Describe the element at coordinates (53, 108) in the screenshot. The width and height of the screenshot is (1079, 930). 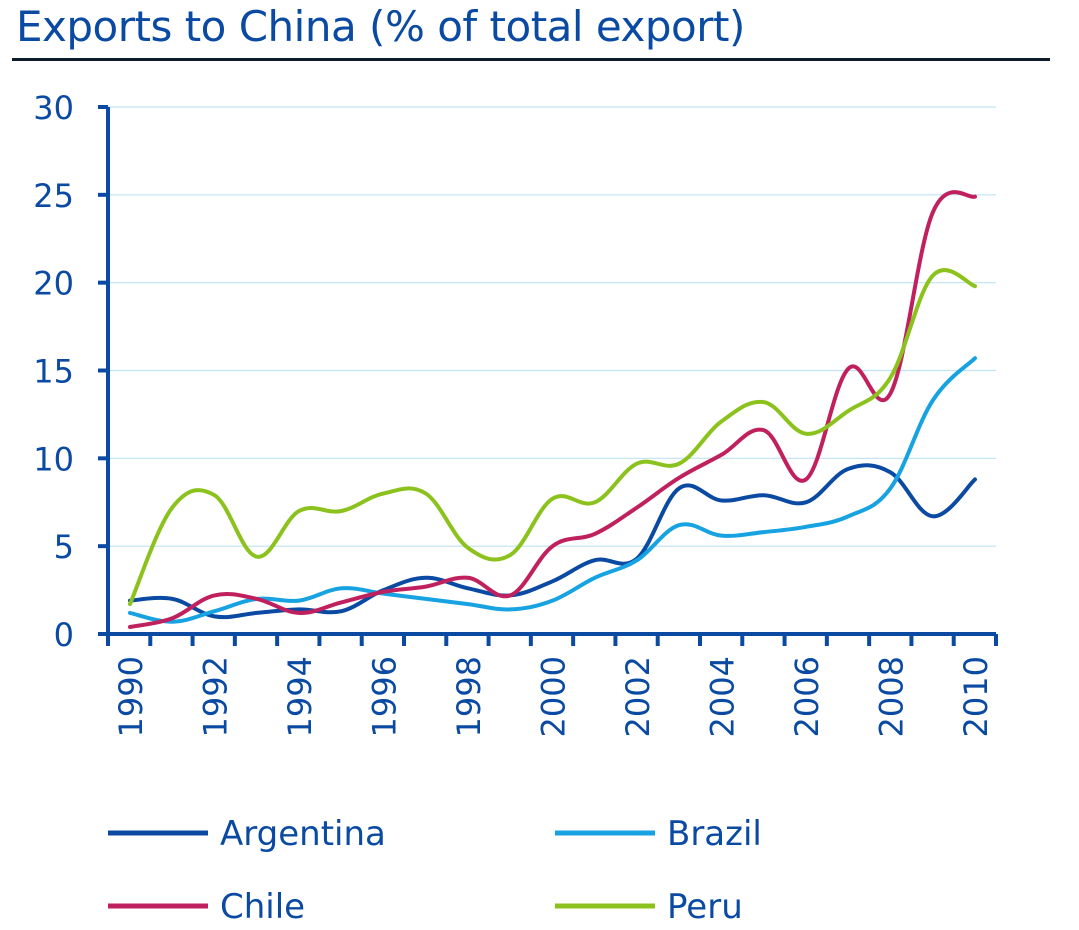
I see `y-tick-label: 30` at that location.